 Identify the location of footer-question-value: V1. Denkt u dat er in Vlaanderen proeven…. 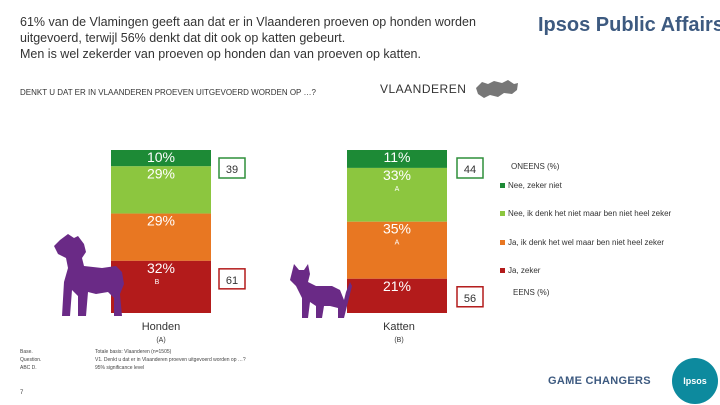
(170, 360).